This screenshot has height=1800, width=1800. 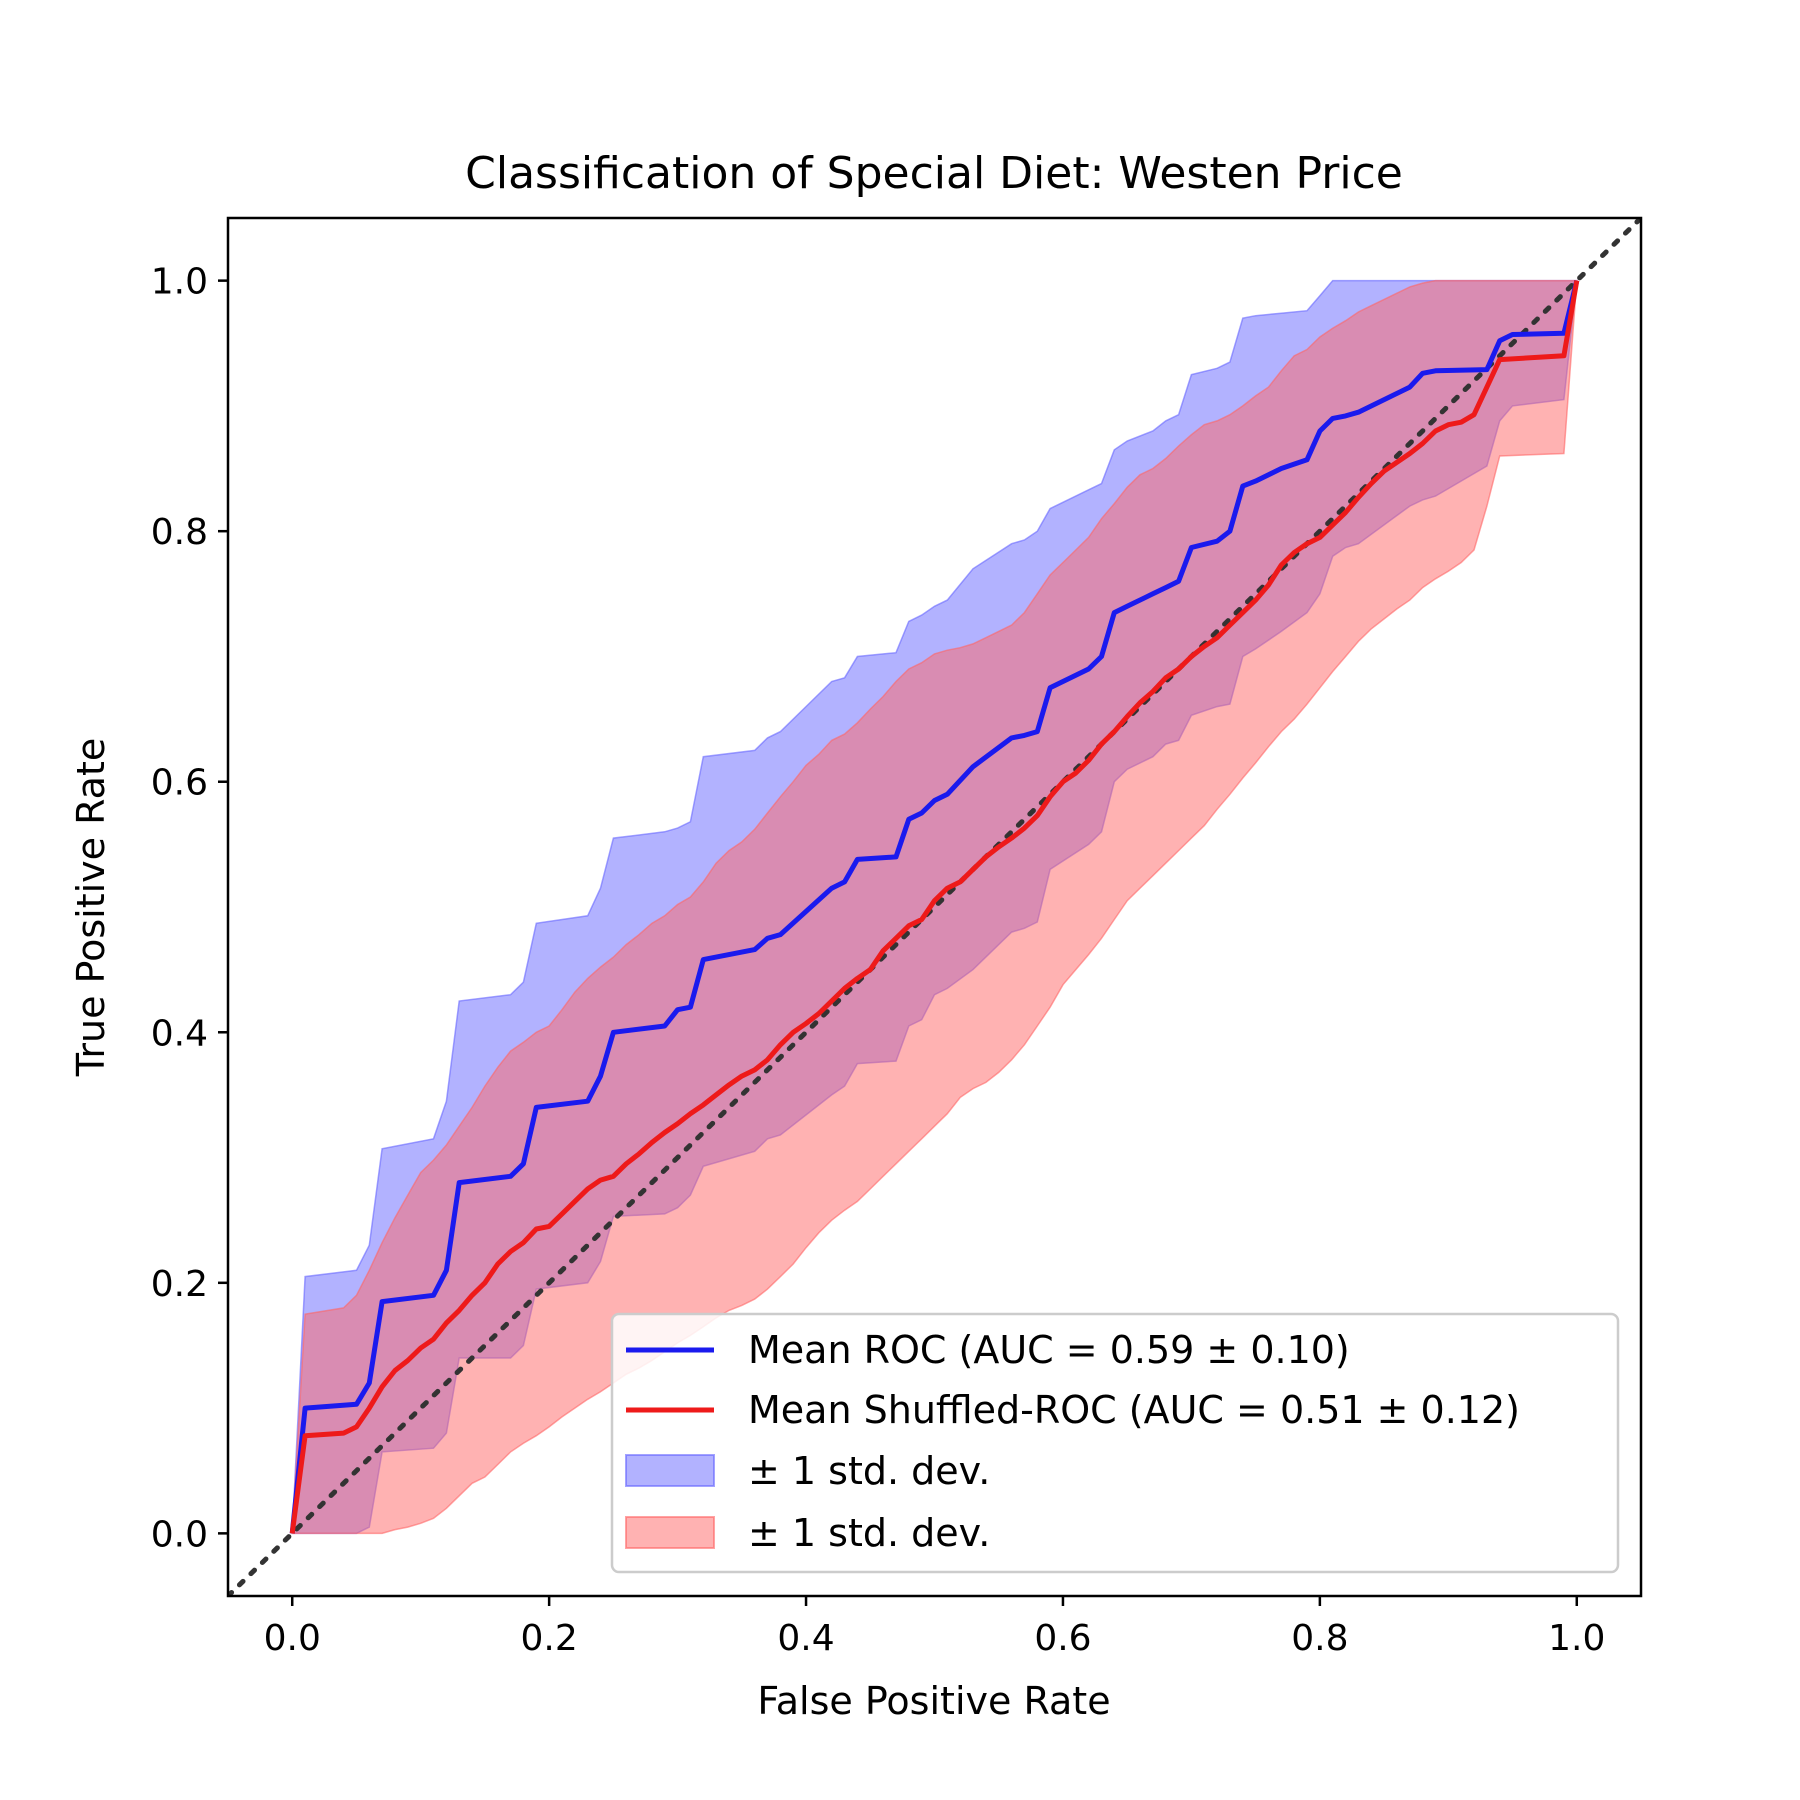 What do you see at coordinates (91, 908) in the screenshot?
I see `y-axis-label: True Positive Rate` at bounding box center [91, 908].